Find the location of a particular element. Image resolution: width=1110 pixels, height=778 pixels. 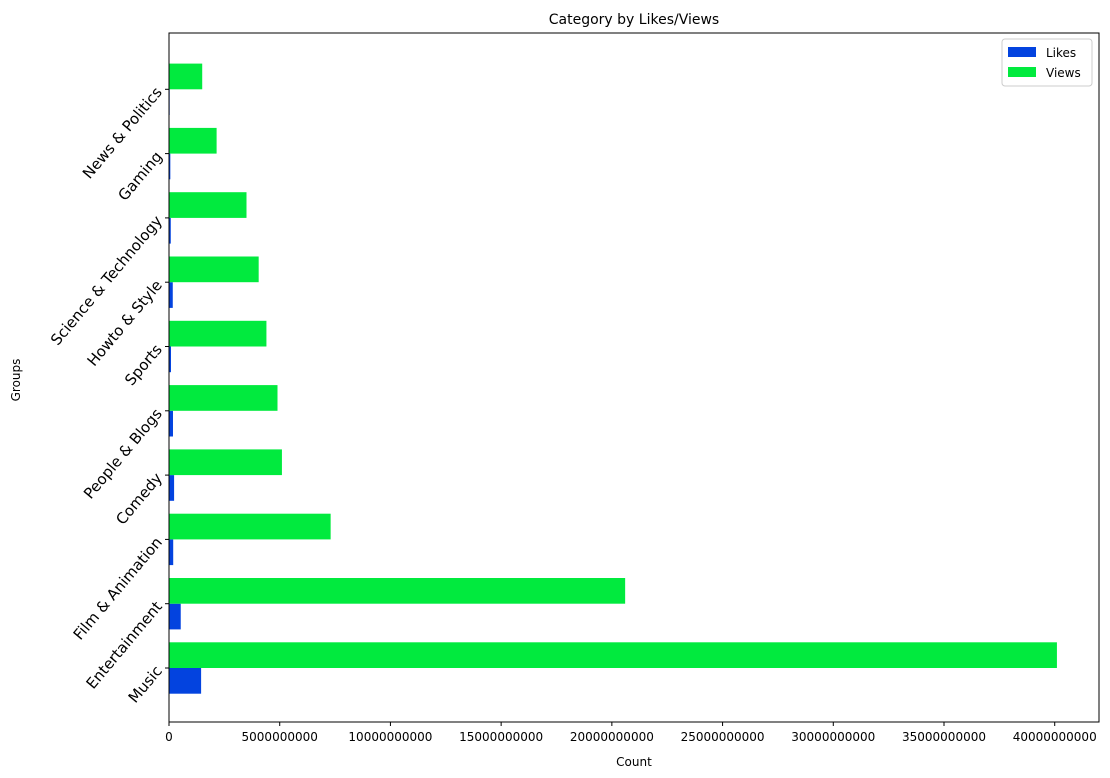

y-axis-label: Groups is located at coordinates (16, 380).